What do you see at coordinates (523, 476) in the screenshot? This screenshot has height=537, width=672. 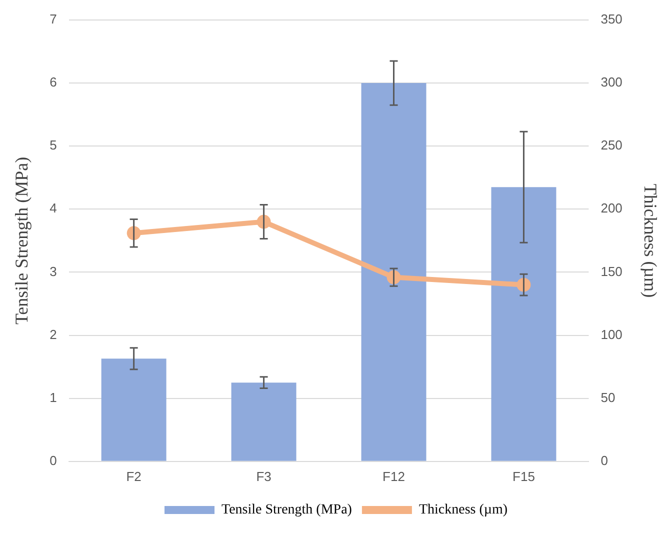 I see `x-tick-label: F15` at bounding box center [523, 476].